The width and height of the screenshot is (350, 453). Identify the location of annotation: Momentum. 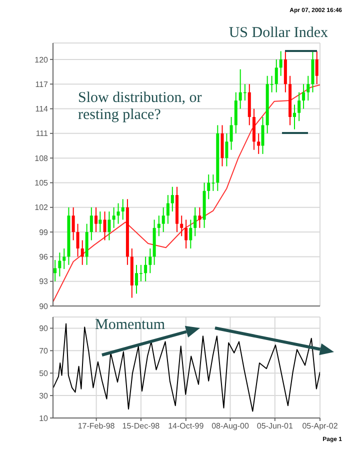
(130, 325).